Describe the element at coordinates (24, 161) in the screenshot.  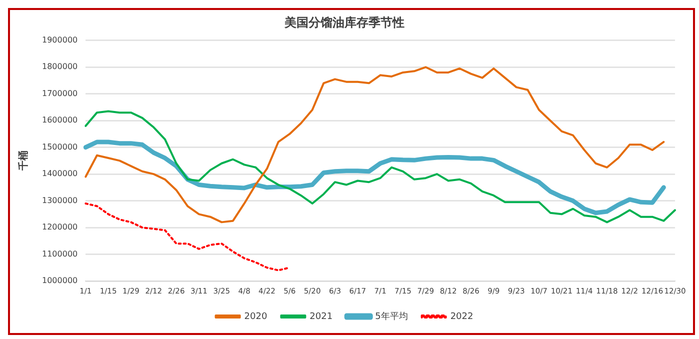
I see `y-axis-title: 千桶` at that location.